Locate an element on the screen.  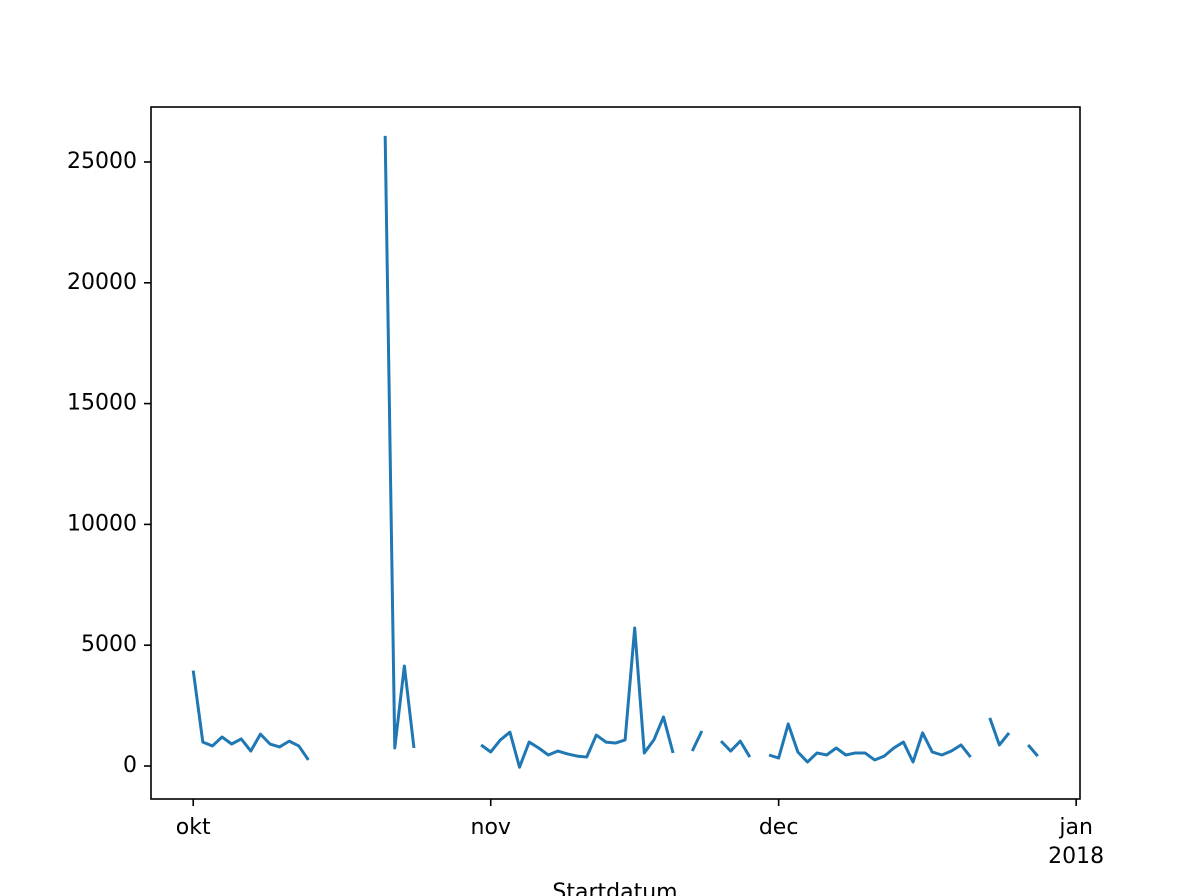
x-tick-label: dec is located at coordinates (778, 827).